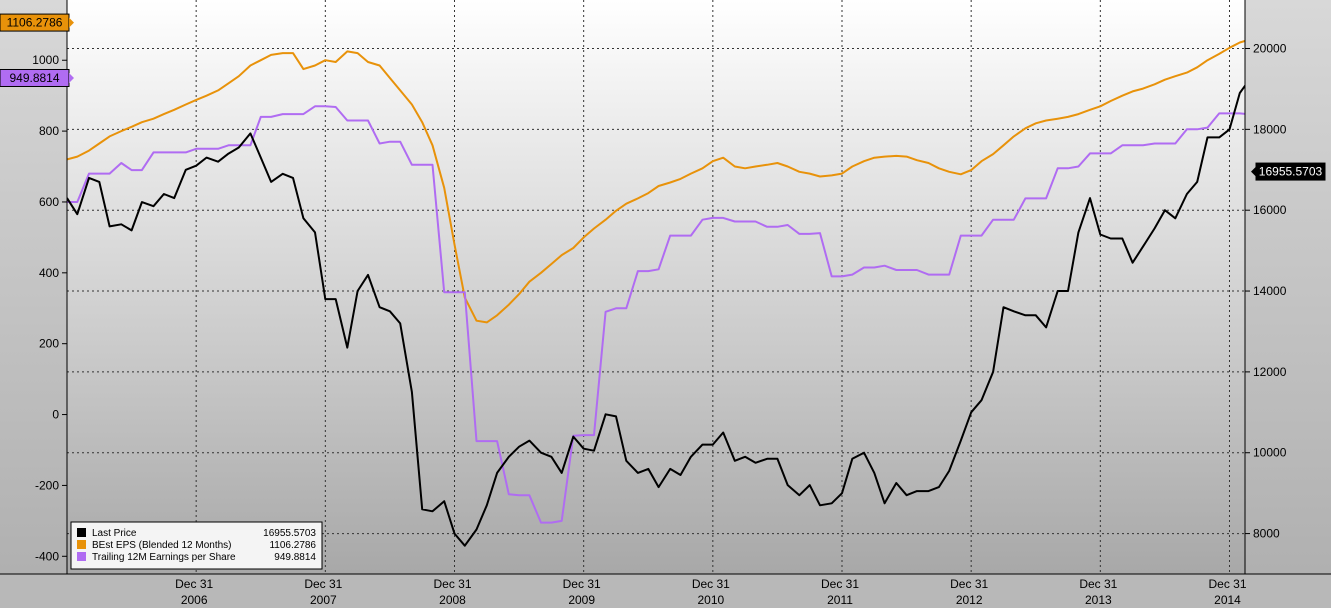 This screenshot has width=1331, height=608. Describe the element at coordinates (49, 273) in the screenshot. I see `left-axis-tick-label: 400` at that location.